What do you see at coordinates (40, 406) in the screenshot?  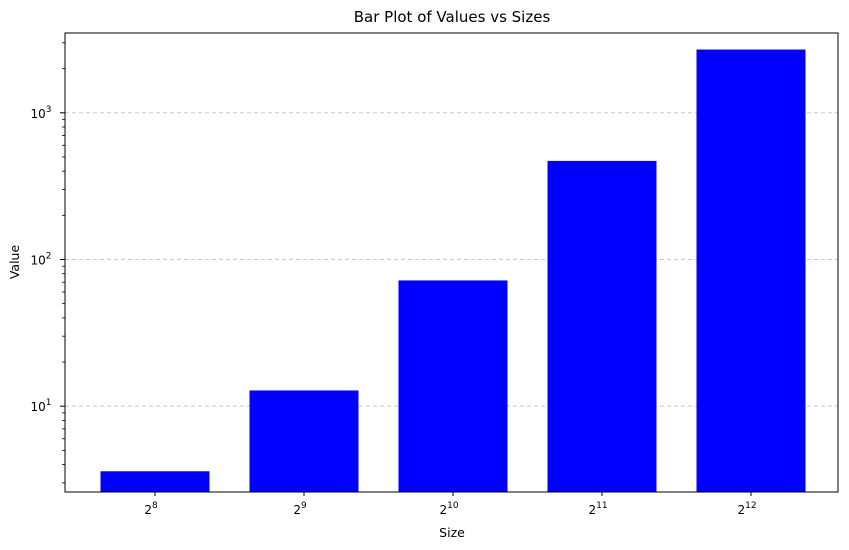 I see `y-tick-label: 101` at bounding box center [40, 406].